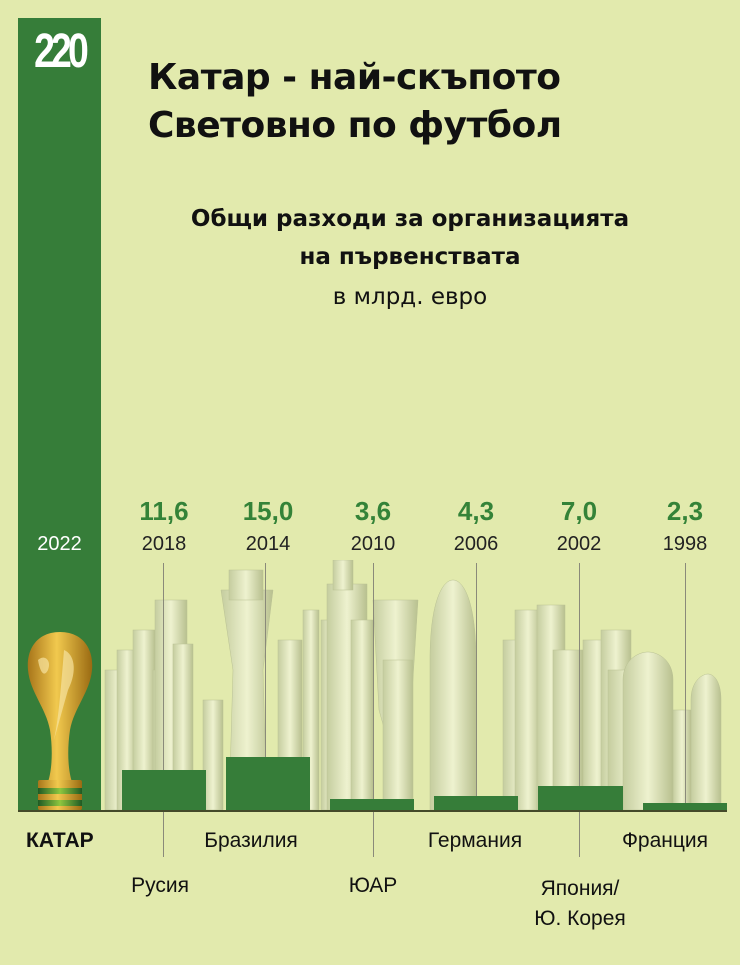 The image size is (740, 965). What do you see at coordinates (60, 721) in the screenshot?
I see `world-cup-trophy-icon` at bounding box center [60, 721].